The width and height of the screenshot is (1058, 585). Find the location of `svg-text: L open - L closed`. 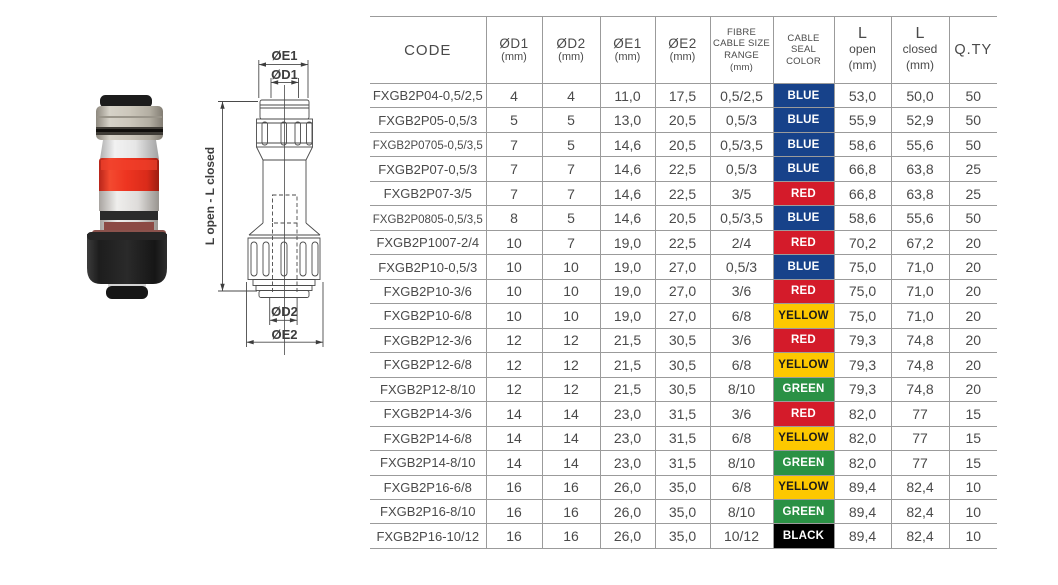

svg-text: L open - L closed is located at coordinates (210, 196).